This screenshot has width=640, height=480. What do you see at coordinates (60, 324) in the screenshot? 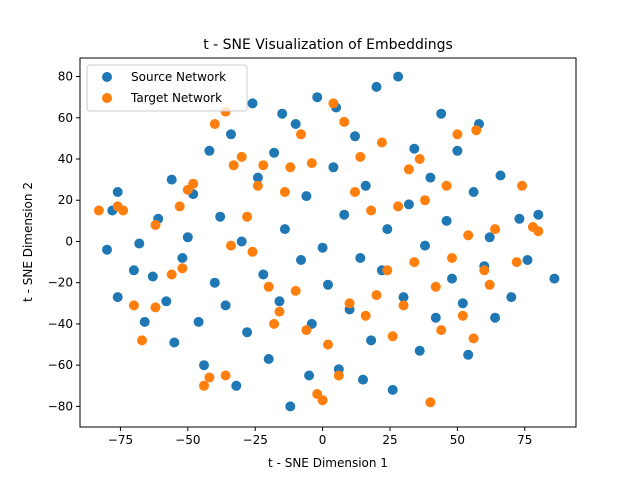
I see `y-tick-label: −40` at bounding box center [60, 324].